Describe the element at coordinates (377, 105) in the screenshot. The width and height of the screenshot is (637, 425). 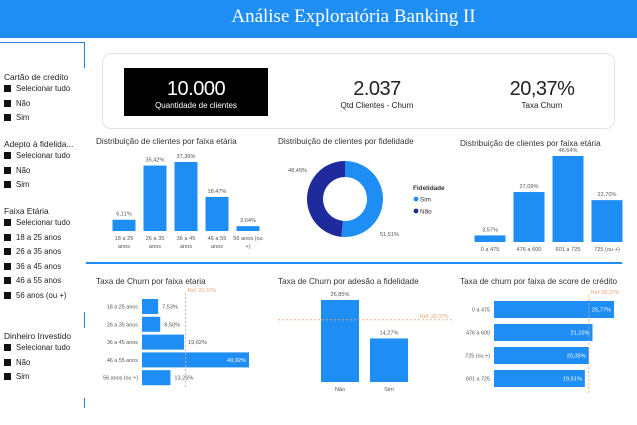
I see `kpi-label: Qtd Clientes - Churn` at that location.